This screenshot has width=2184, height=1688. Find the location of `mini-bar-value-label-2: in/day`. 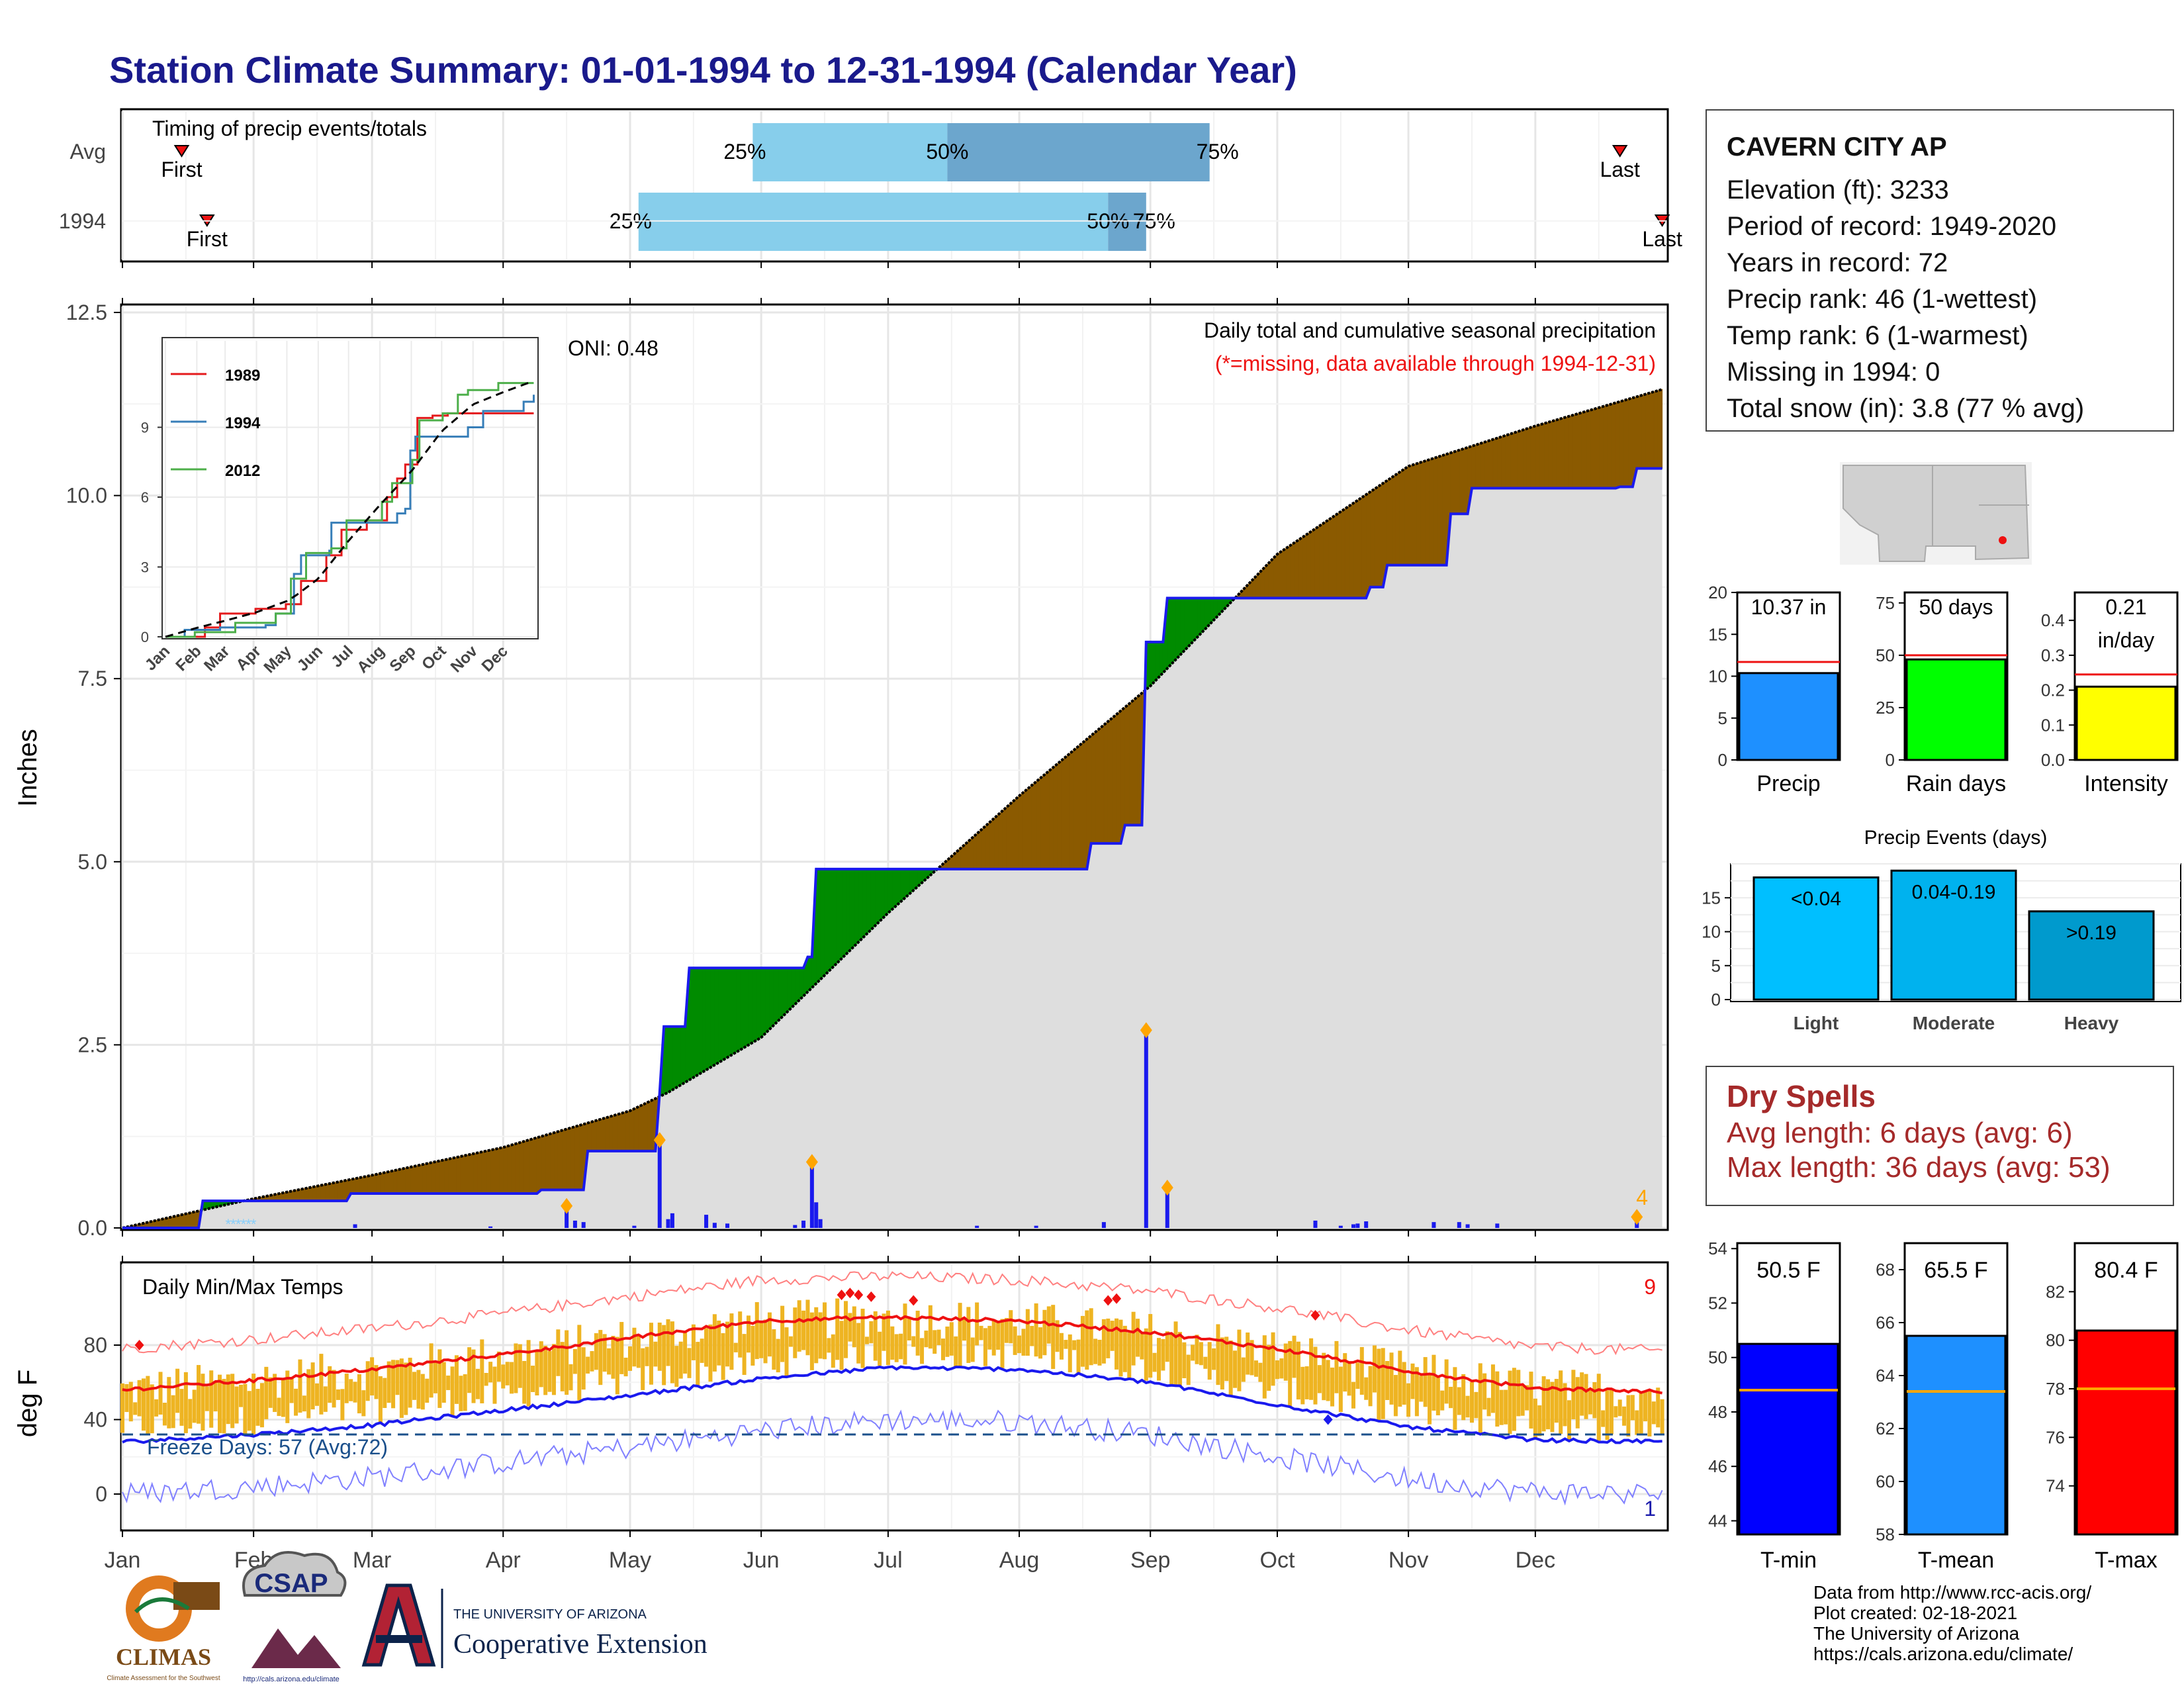

mini-bar-value-label-2: in/day is located at coordinates (2126, 640).